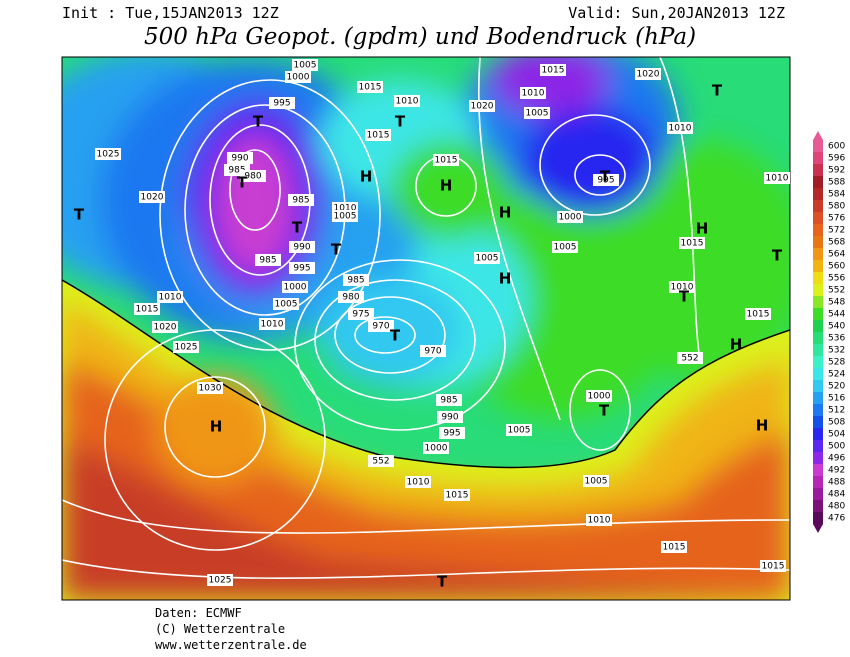 Image resolution: width=850 pixels, height=657 pixels. I want to click on colorbar-label: 524, so click(836, 375).